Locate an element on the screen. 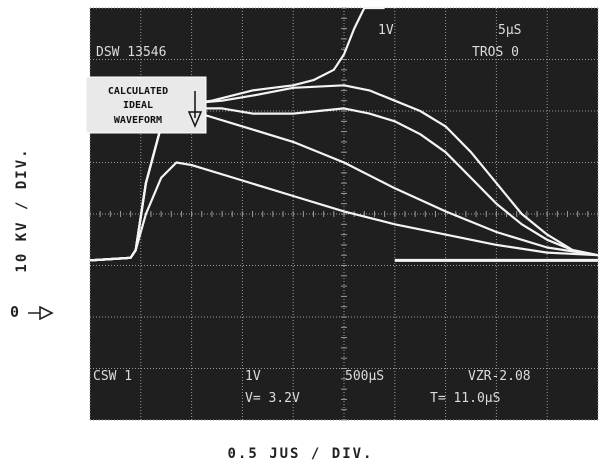 The height and width of the screenshot is (465, 601). readout-bottom-t: T= 11.0μS is located at coordinates (465, 398).